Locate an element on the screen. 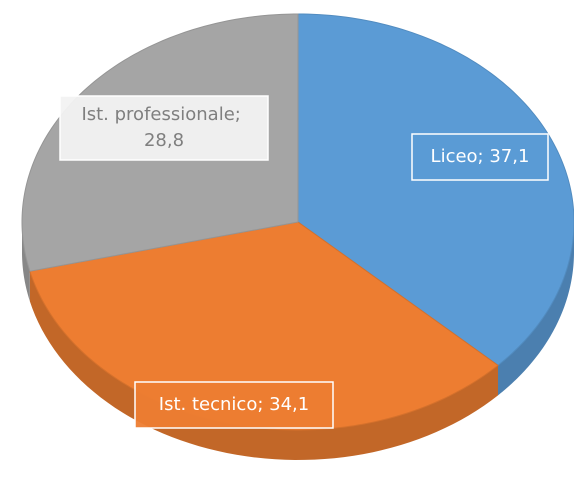  data-label-line: Ist. professionale; is located at coordinates (163, 114).